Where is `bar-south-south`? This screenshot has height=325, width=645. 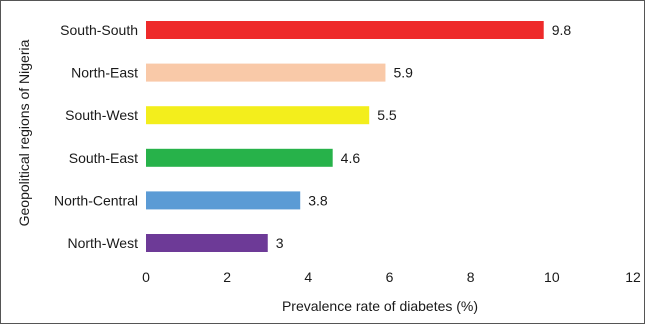 bar-south-south is located at coordinates (345, 30).